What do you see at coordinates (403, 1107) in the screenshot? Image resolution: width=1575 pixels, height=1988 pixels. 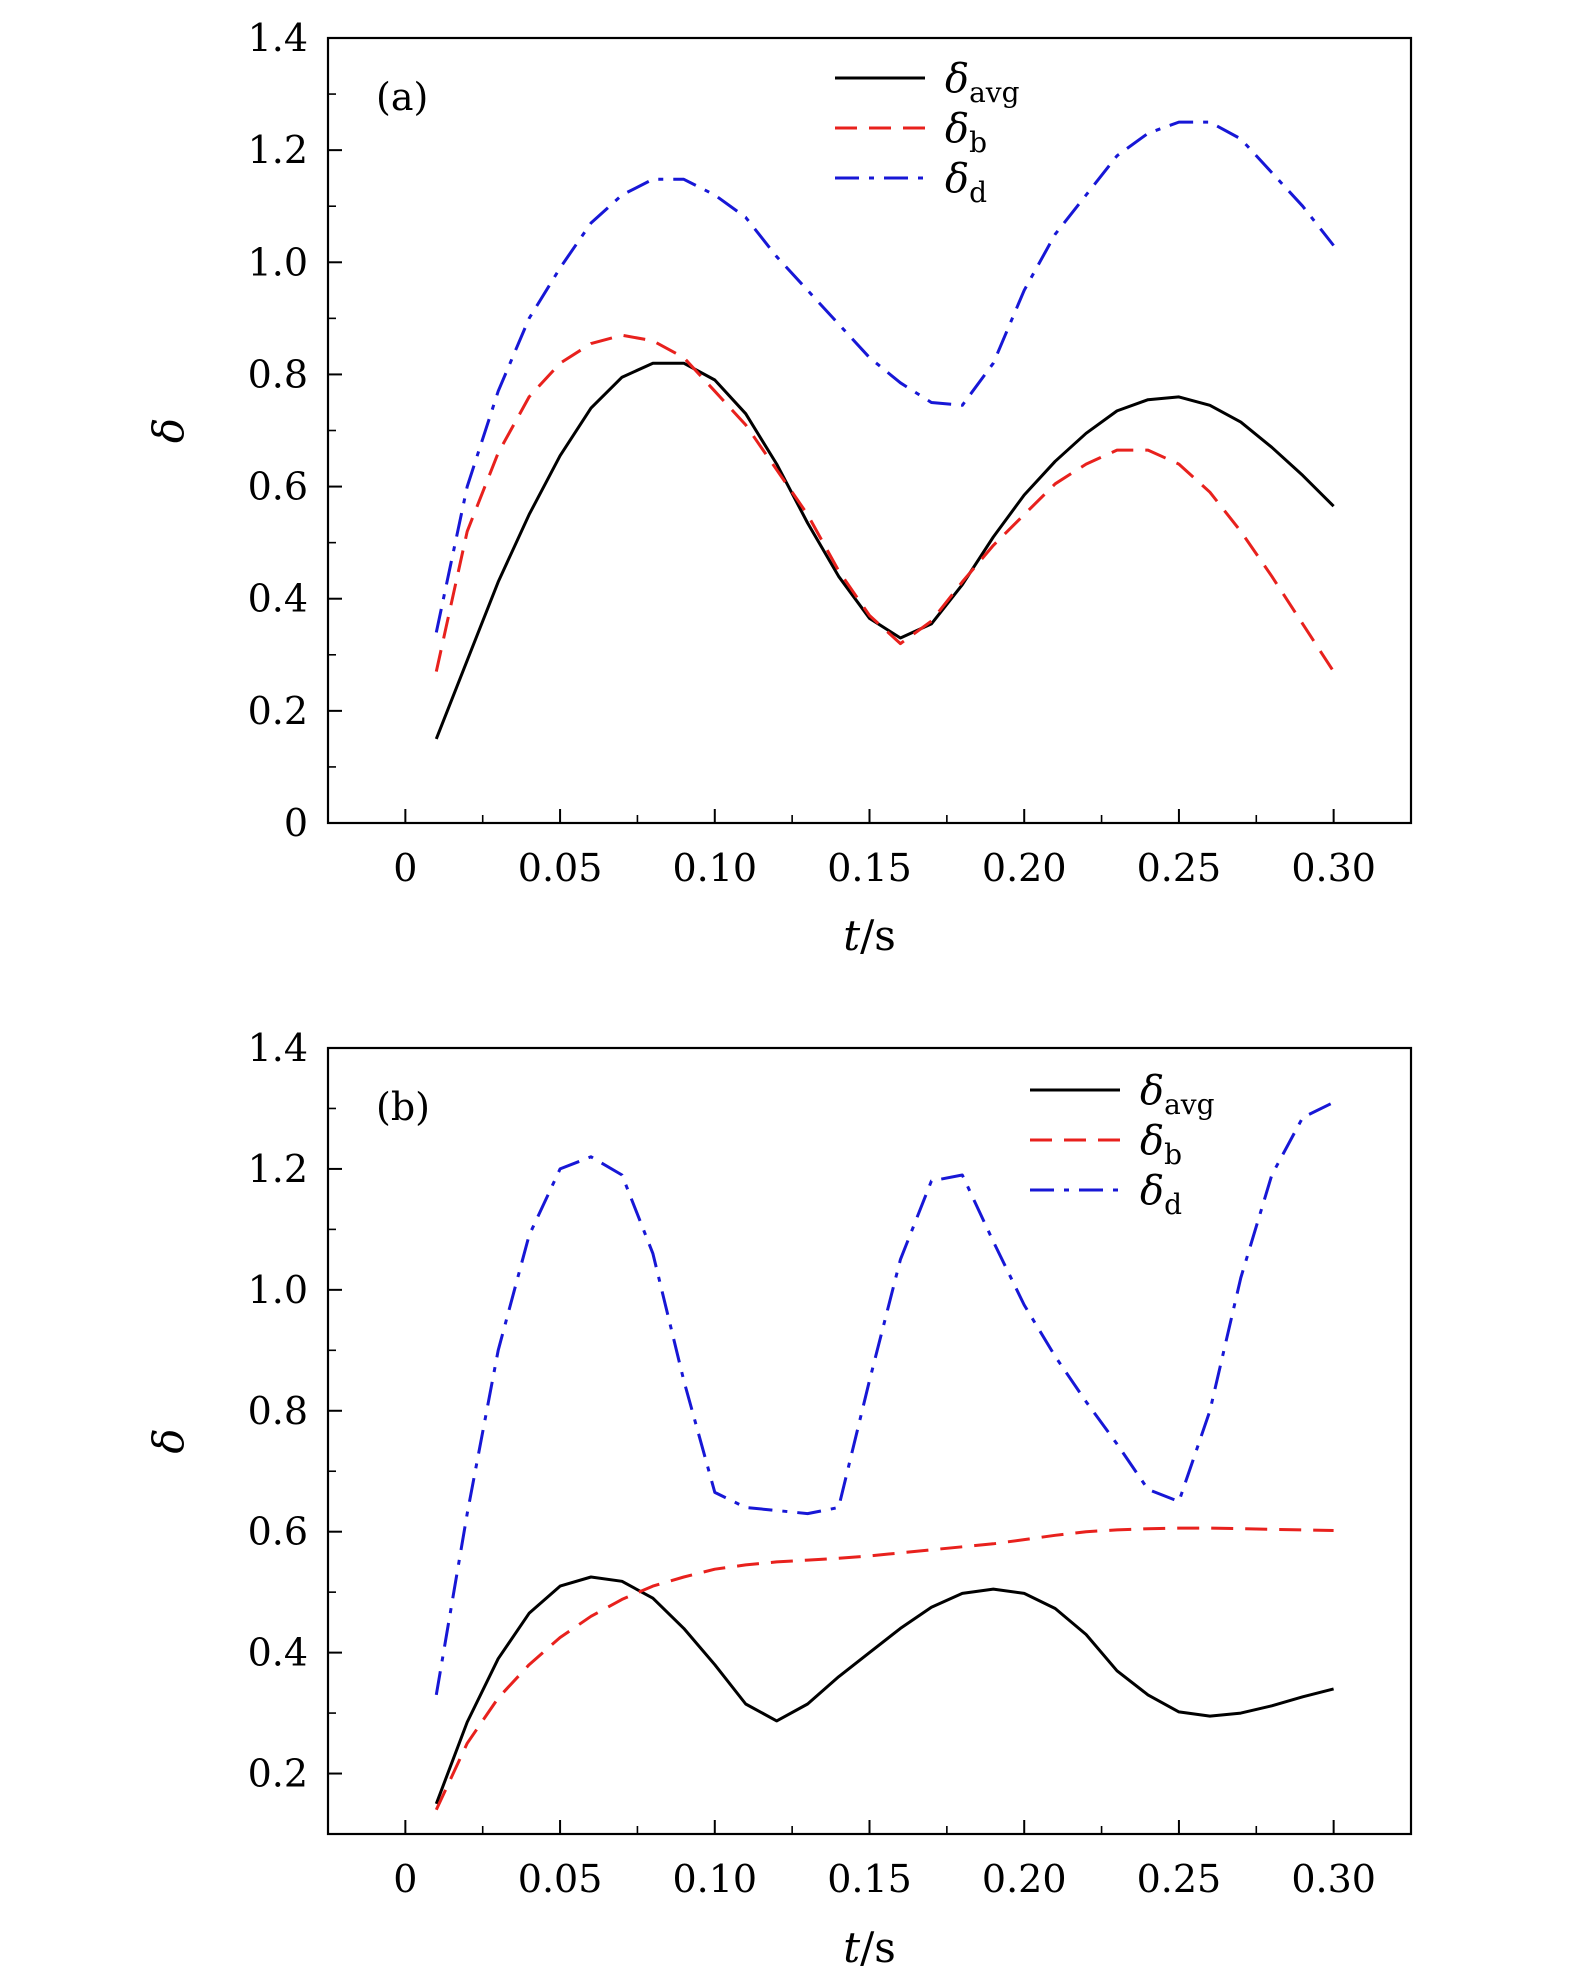 I see `panel-label: (b)` at bounding box center [403, 1107].